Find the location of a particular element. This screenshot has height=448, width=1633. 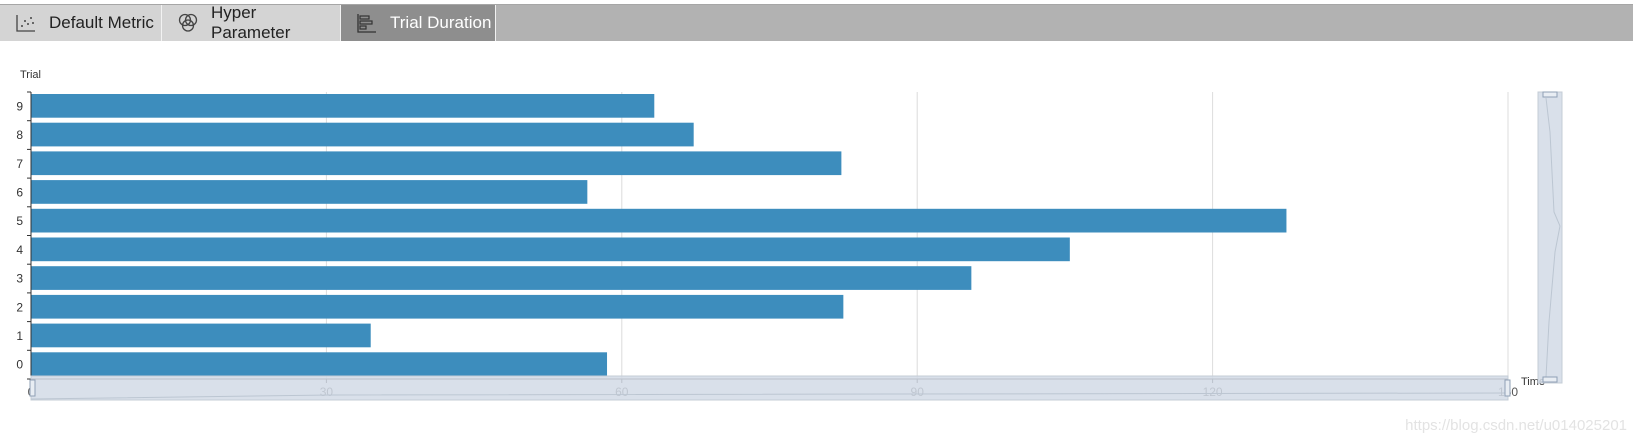

y-tick-label: 6 is located at coordinates (19, 192).